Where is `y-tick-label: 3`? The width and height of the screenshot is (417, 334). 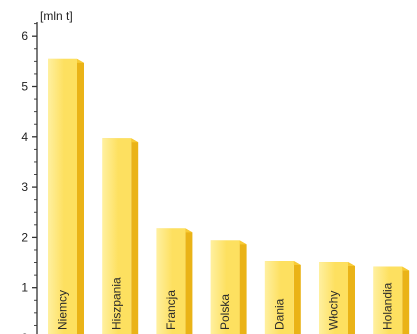
y-tick-label: 3 is located at coordinates (24, 187).